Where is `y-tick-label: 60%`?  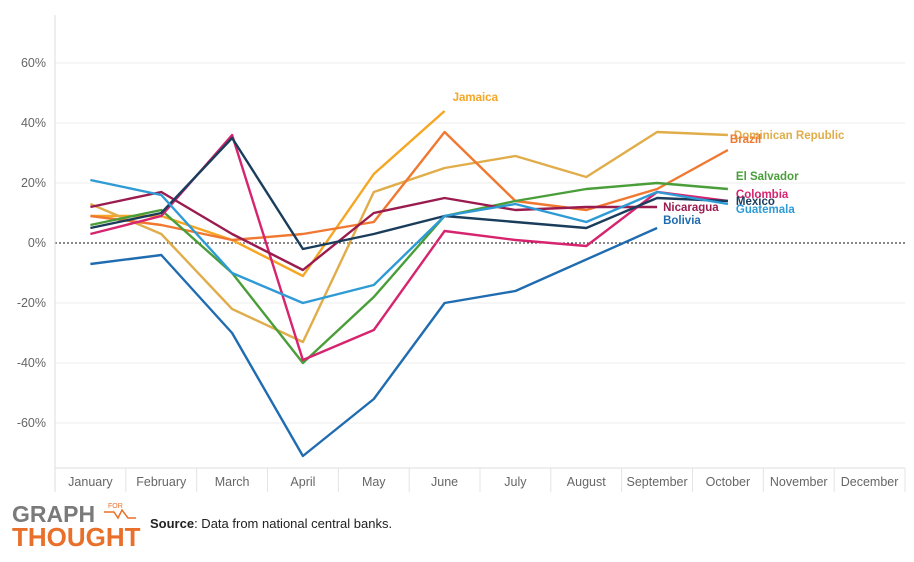 y-tick-label: 60% is located at coordinates (33, 63).